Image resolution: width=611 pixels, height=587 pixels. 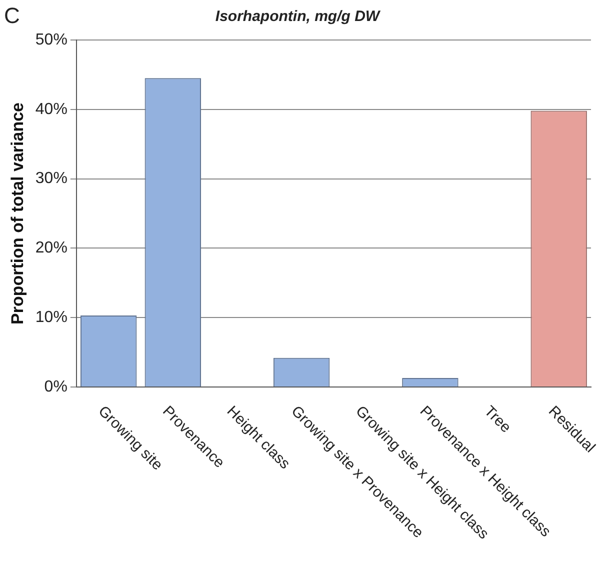 What do you see at coordinates (51, 317) in the screenshot?
I see `y-tick-label: 10%` at bounding box center [51, 317].